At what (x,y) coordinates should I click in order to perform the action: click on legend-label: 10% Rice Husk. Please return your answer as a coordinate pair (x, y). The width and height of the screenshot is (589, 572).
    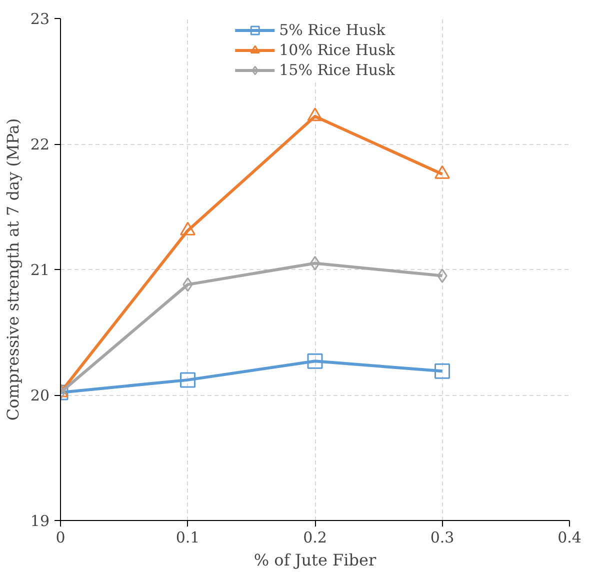
    Looking at the image, I should click on (337, 50).